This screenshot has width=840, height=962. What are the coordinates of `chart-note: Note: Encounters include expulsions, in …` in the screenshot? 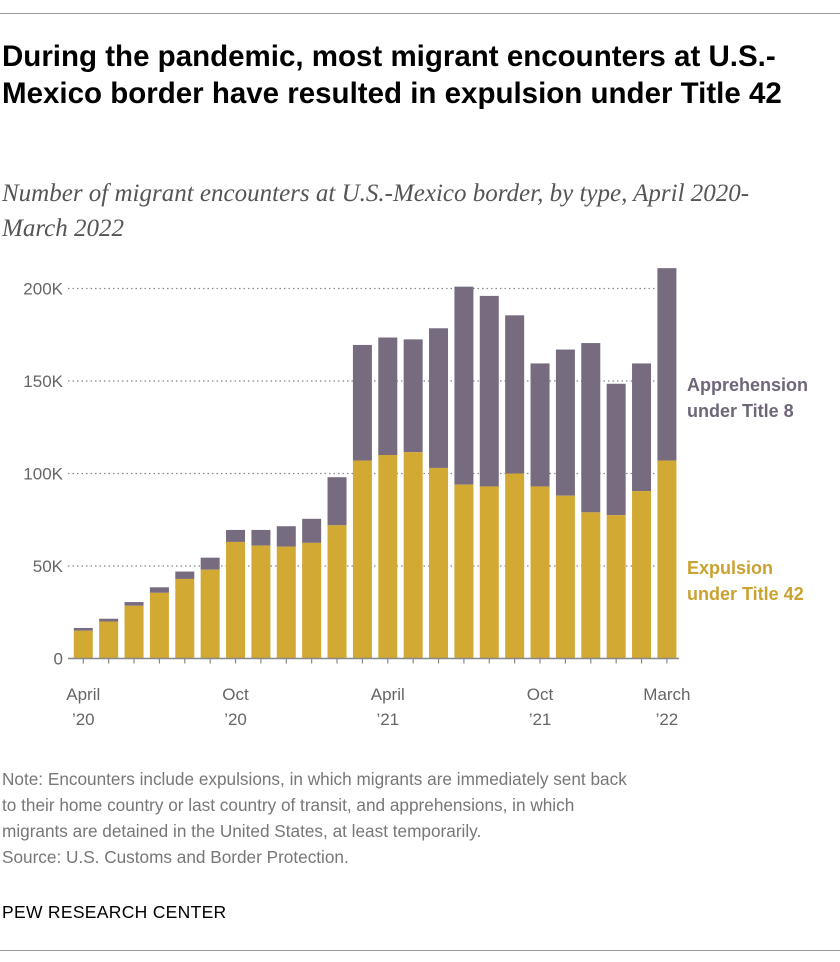 It's located at (417, 818).